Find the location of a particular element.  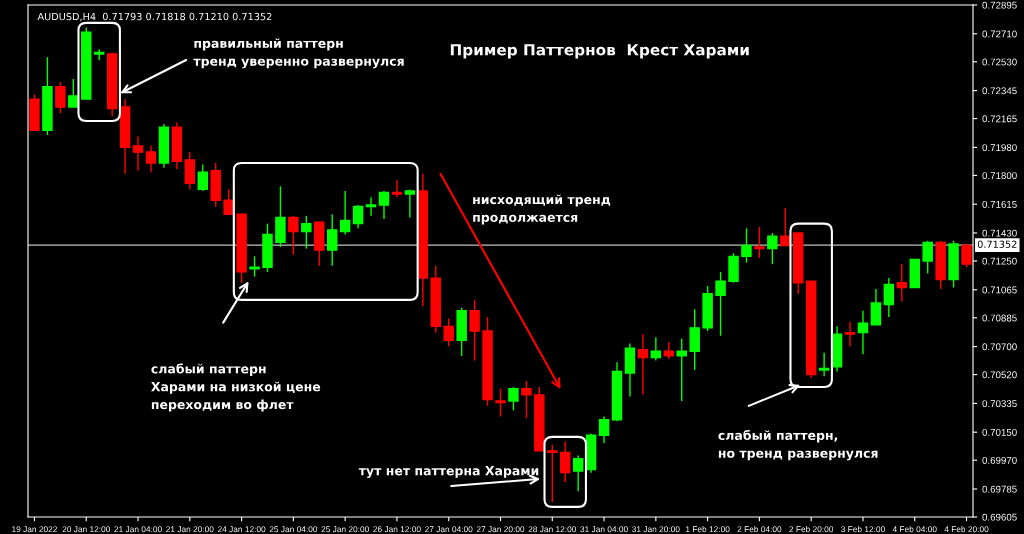

x-tick-label: 25 Jan 04:00 is located at coordinates (293, 529).